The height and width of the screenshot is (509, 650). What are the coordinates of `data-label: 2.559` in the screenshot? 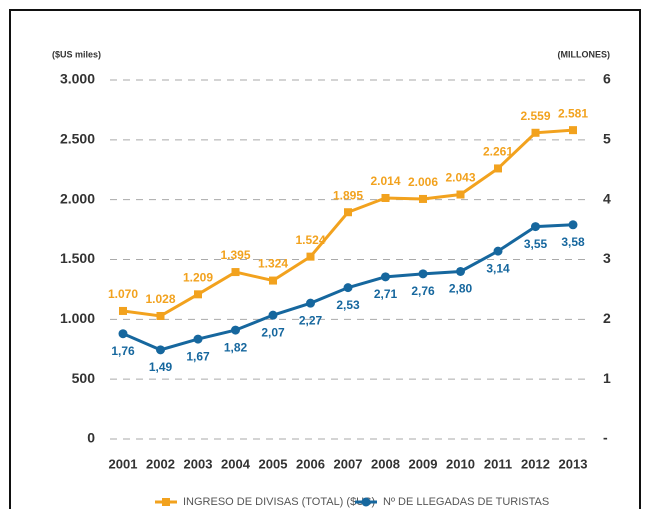 It's located at (535, 116).